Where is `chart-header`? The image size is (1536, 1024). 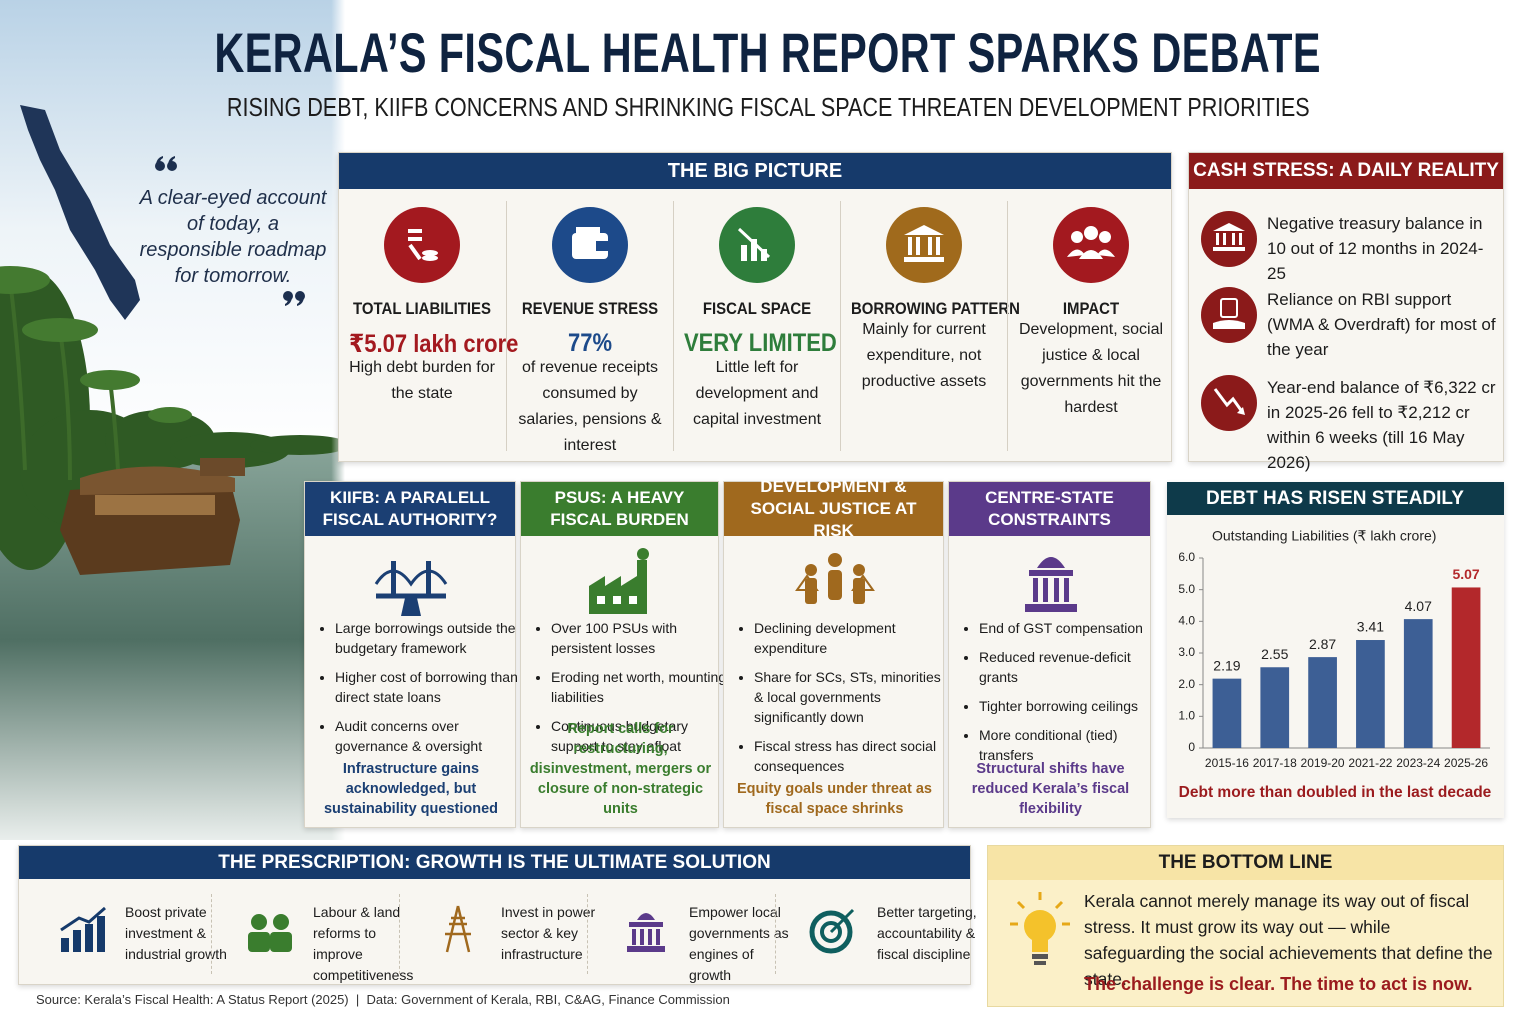
chart-header is located at coordinates (1335, 498).